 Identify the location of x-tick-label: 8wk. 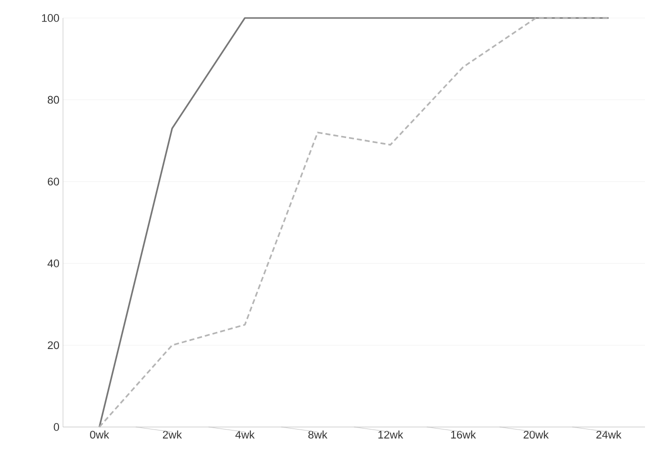
(318, 434).